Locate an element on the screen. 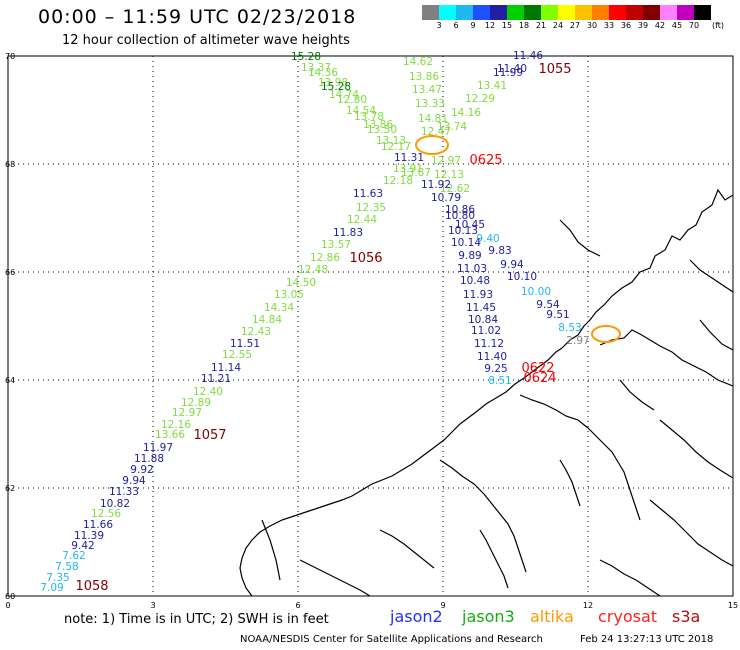 This screenshot has height=650, width=740. wave-height-value: 9.42 is located at coordinates (82, 546).